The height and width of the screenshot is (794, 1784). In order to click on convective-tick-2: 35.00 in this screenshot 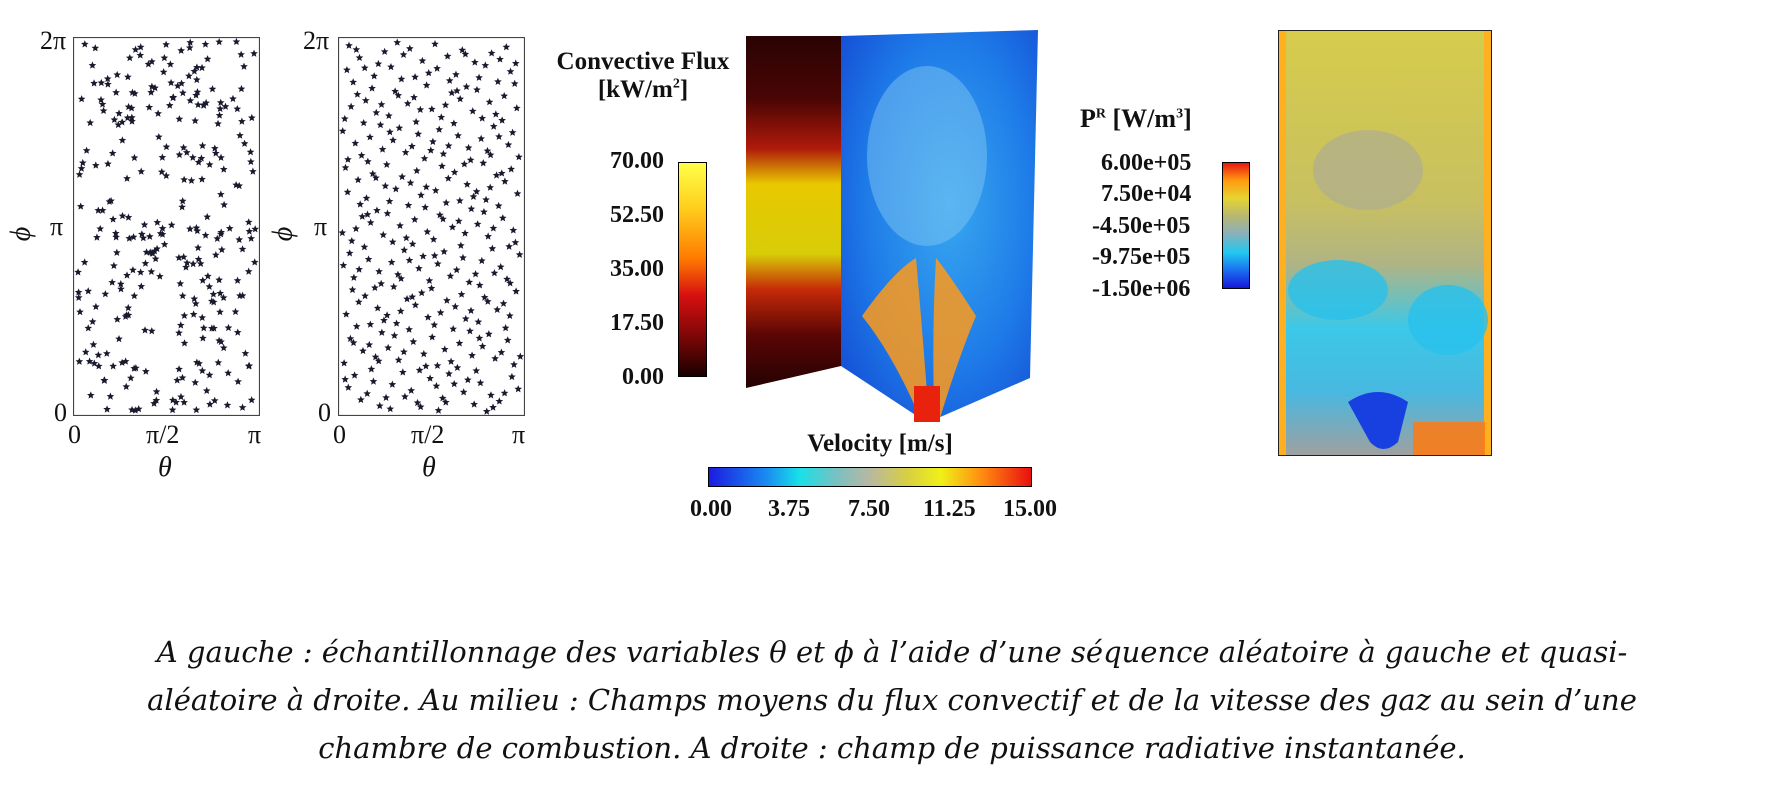, I will do `click(637, 269)`.